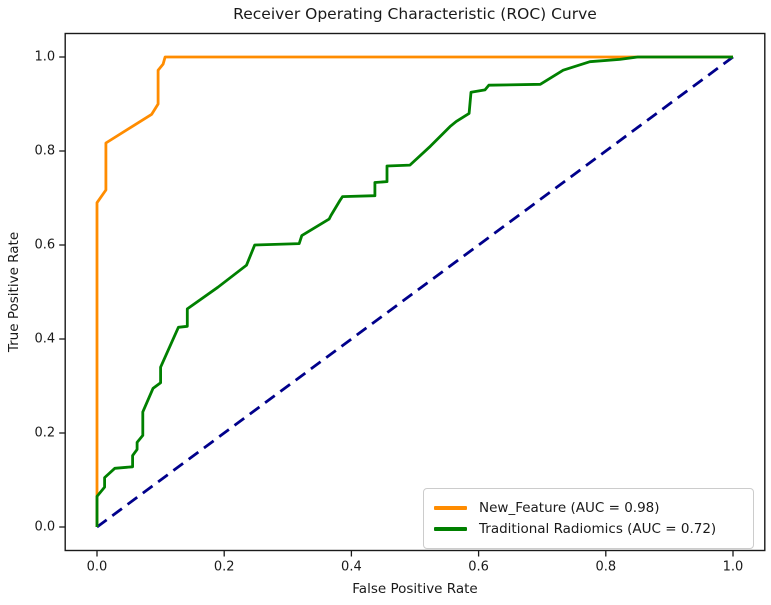 The image size is (771, 605). What do you see at coordinates (415, 589) in the screenshot?
I see `x-axis-label: False Positive Rate` at bounding box center [415, 589].